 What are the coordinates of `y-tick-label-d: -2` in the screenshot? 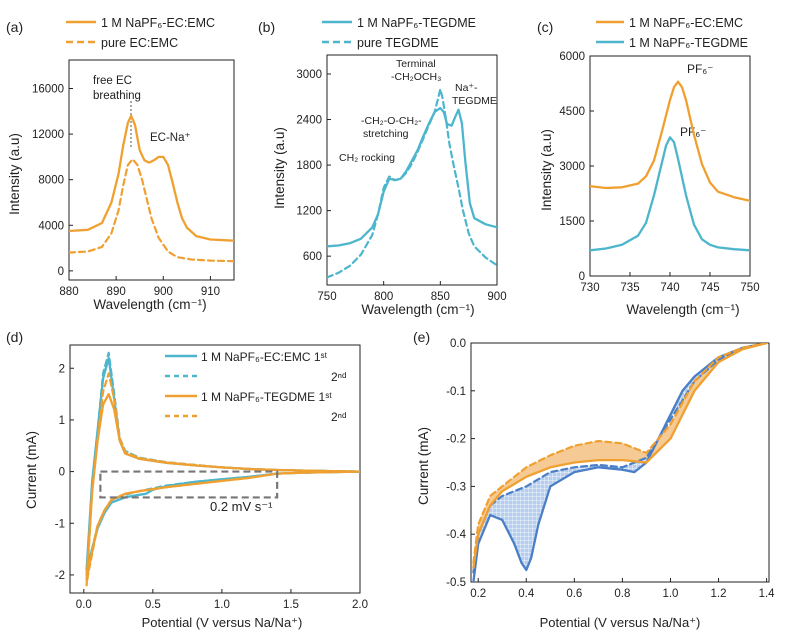 It's located at (60, 576).